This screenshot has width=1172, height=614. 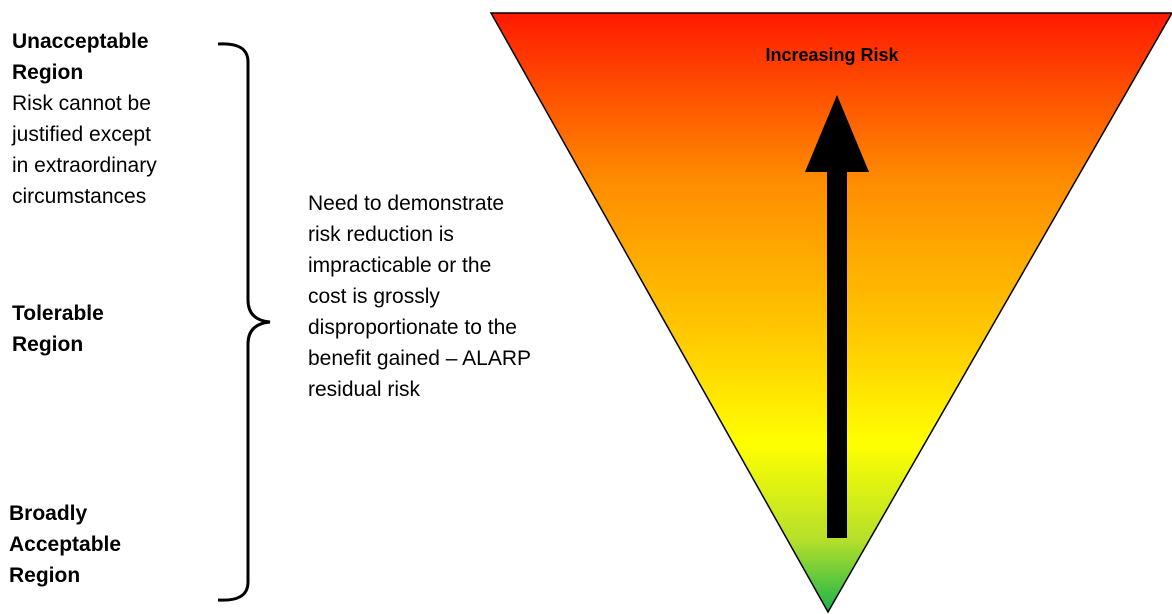 What do you see at coordinates (65, 544) in the screenshot?
I see `broadly-acceptable-heading-line2: Acceptable` at bounding box center [65, 544].